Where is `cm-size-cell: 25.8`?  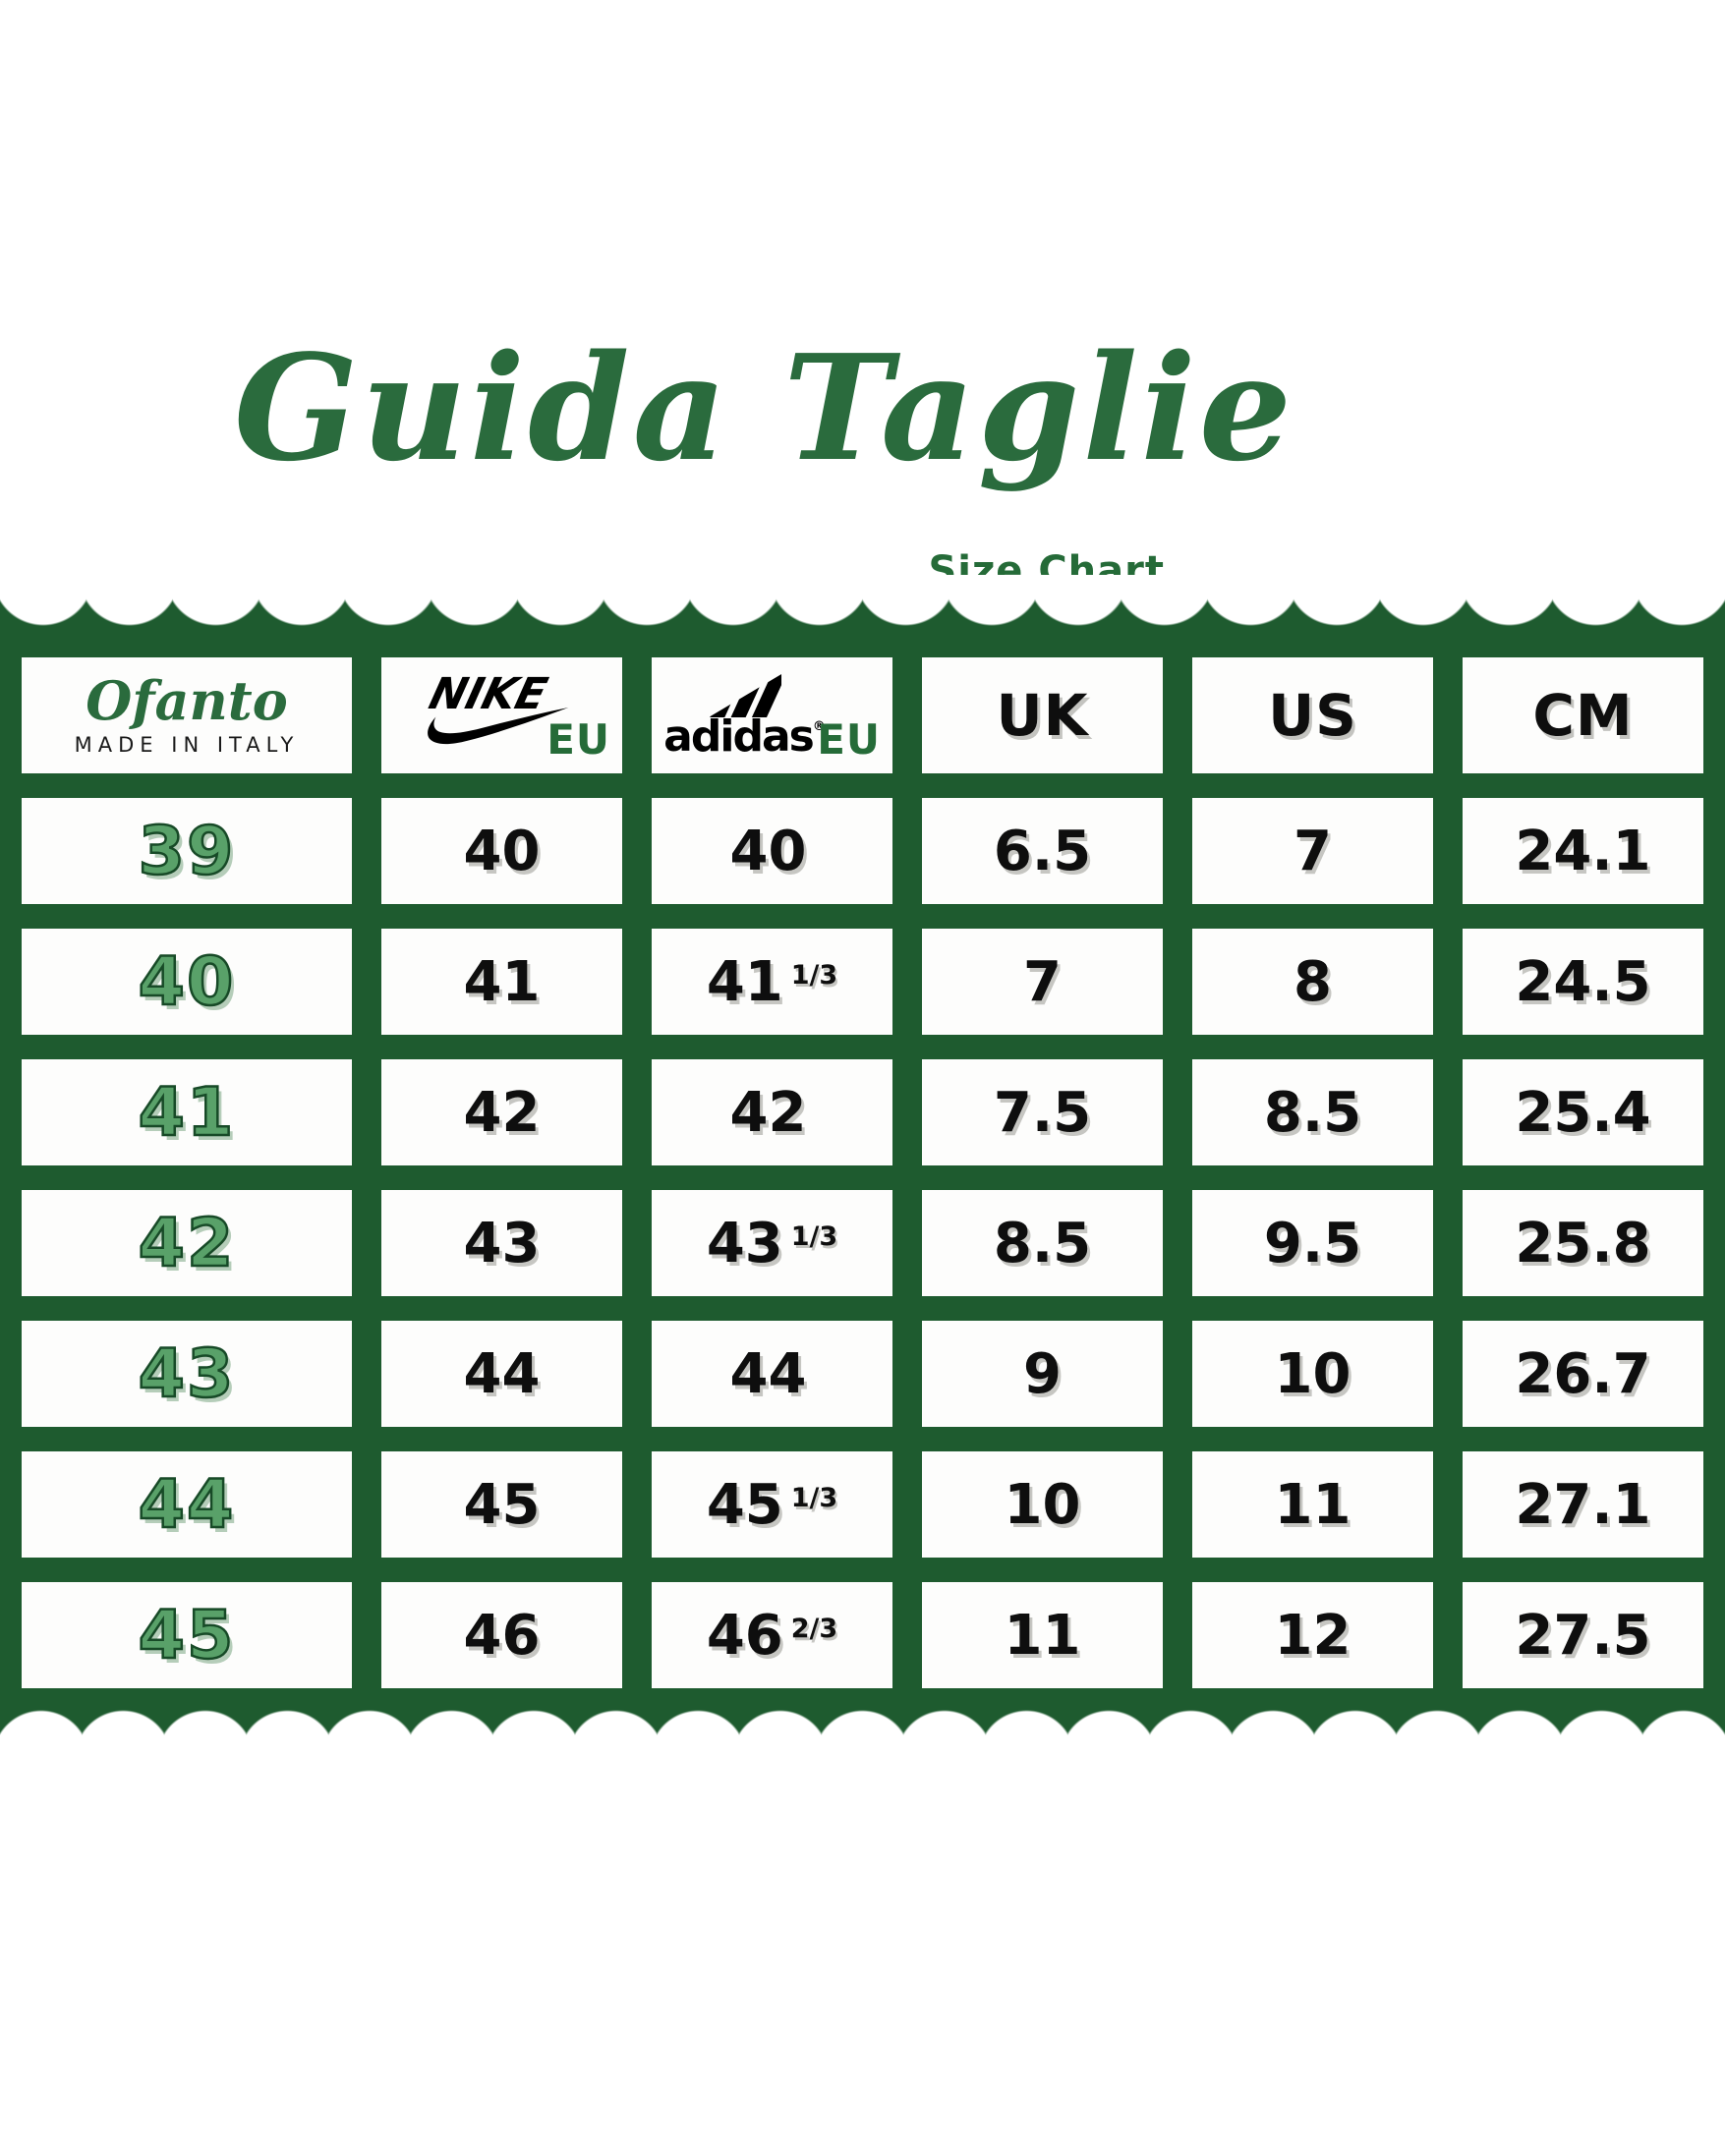
cm-size-cell: 25.8 is located at coordinates (1583, 1243).